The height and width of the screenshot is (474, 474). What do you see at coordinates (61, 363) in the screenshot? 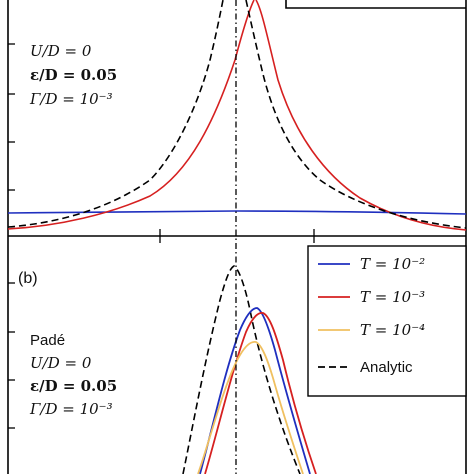
I see `bottom-annotation-u: U/D = 0` at bounding box center [61, 363].